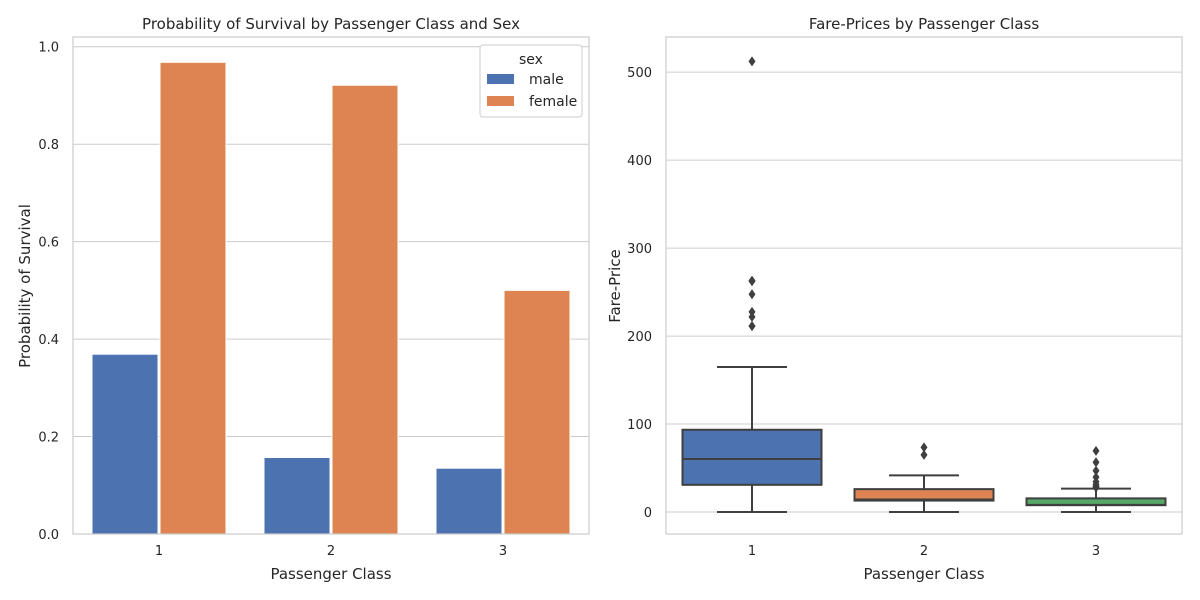  I want to click on y-tick-label: 0, so click(648, 513).